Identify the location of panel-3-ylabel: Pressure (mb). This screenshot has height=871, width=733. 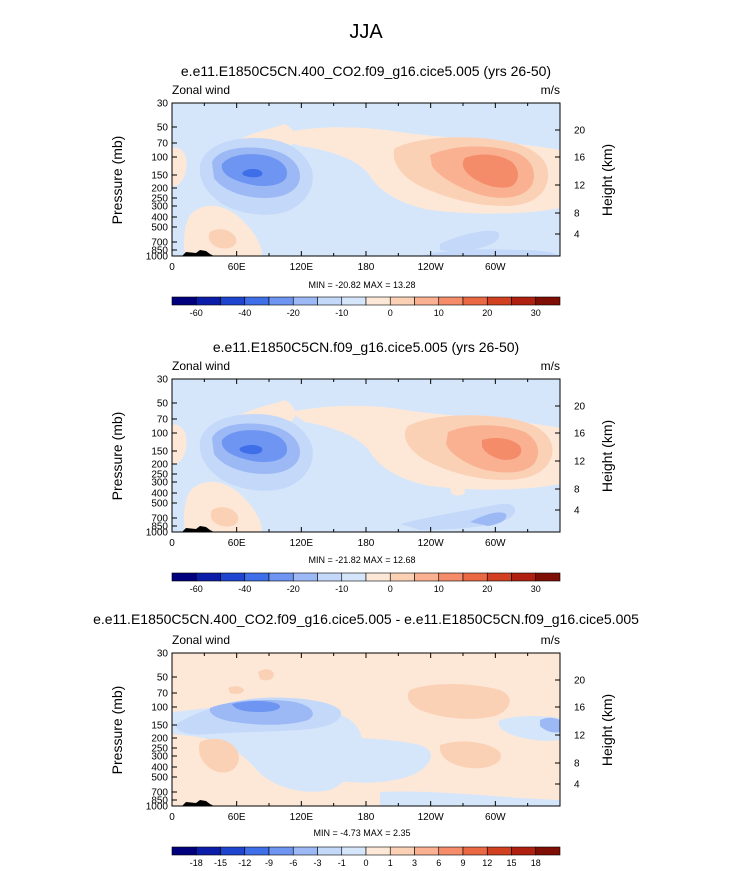
(117, 730).